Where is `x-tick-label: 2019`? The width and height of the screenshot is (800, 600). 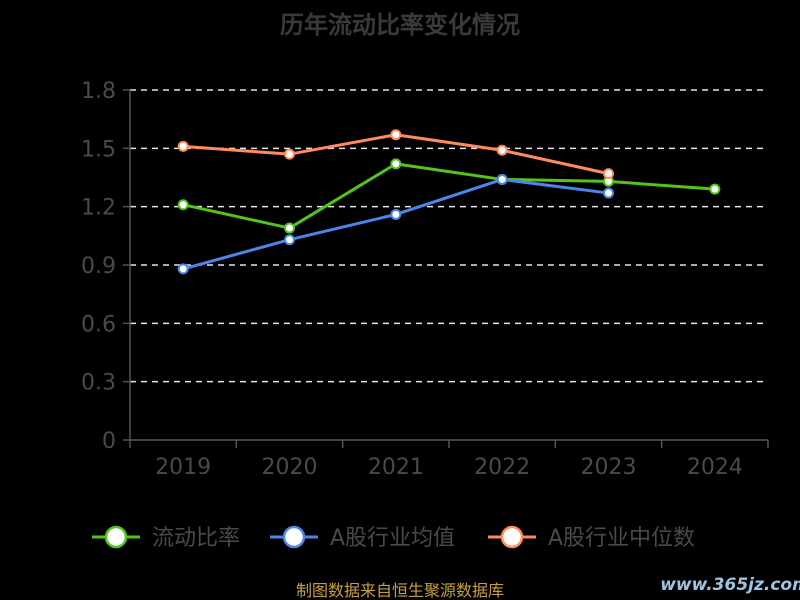 x-tick-label: 2019 is located at coordinates (183, 467).